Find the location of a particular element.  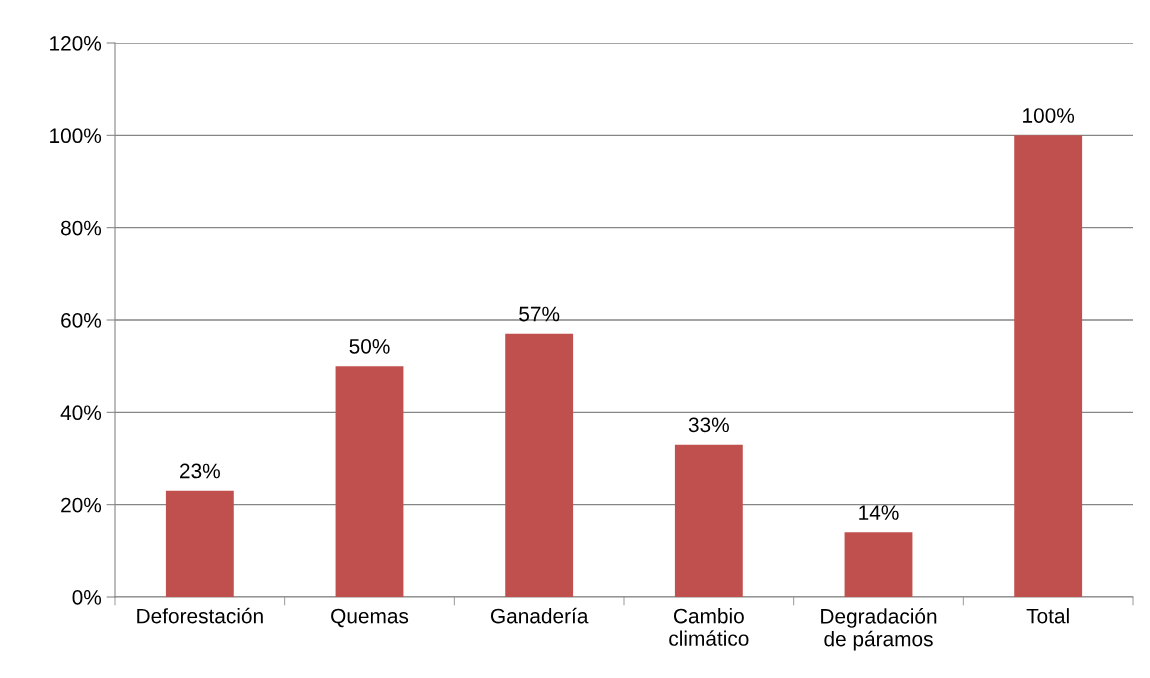

data-label: 23% is located at coordinates (200, 471).